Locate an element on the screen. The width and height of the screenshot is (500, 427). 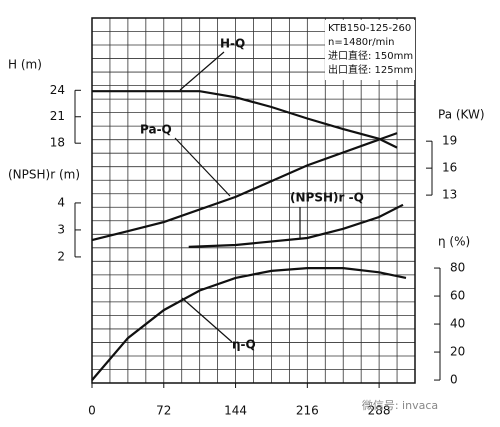
y-tick-label: 20 is located at coordinates (457, 352).